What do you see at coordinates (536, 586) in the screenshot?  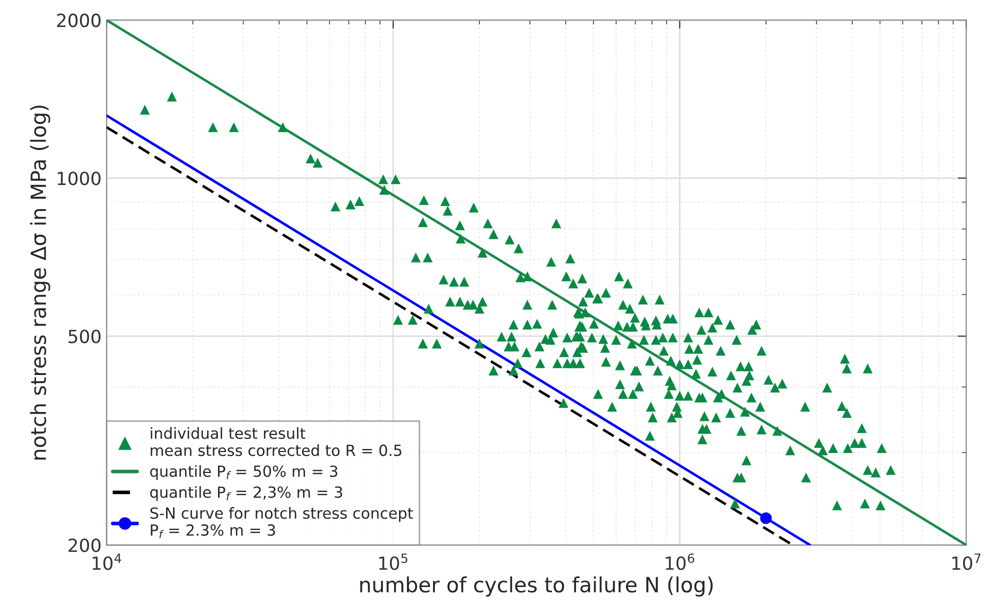 I see `x-axis-title: number of cycles to failure N (log)` at bounding box center [536, 586].